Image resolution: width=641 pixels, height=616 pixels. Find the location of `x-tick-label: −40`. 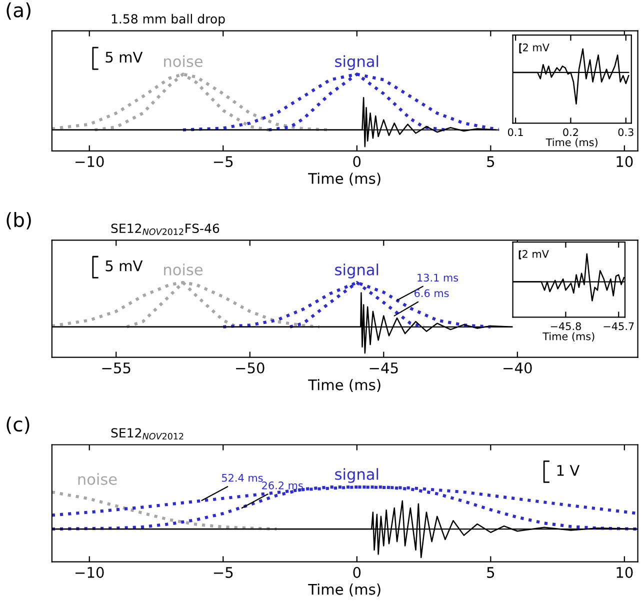

x-tick-label: −40 is located at coordinates (518, 368).